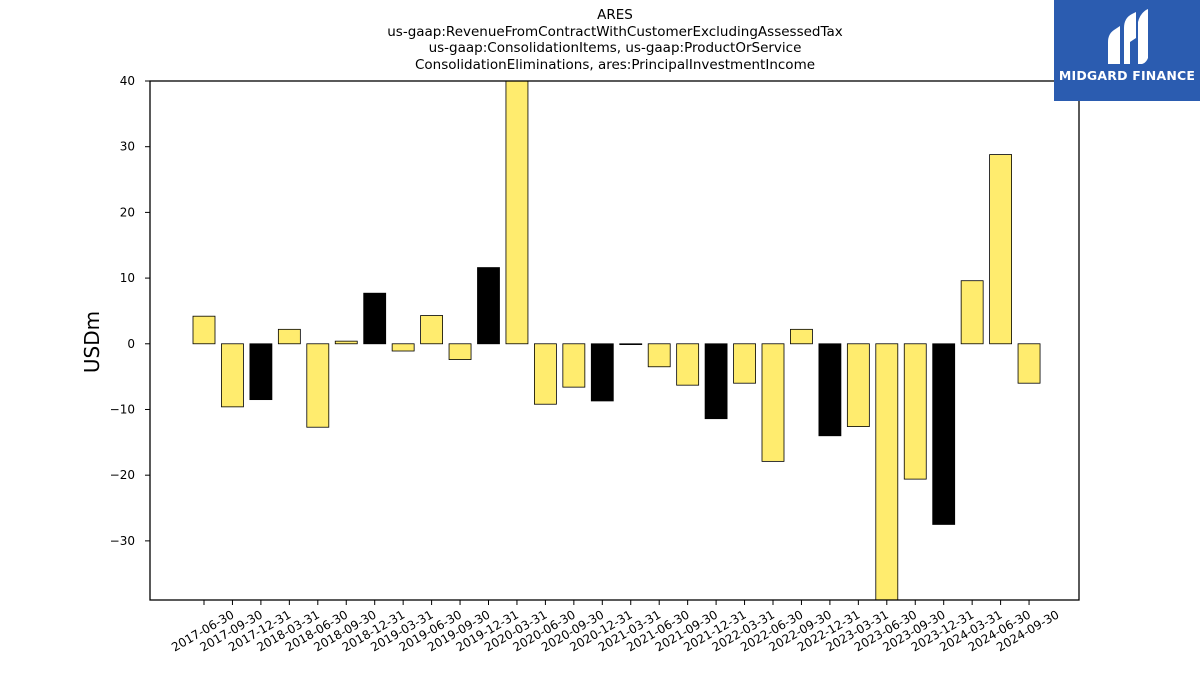 Image resolution: width=1200 pixels, height=675 pixels. Describe the element at coordinates (127, 278) in the screenshot. I see `y-tick-label: 10` at that location.